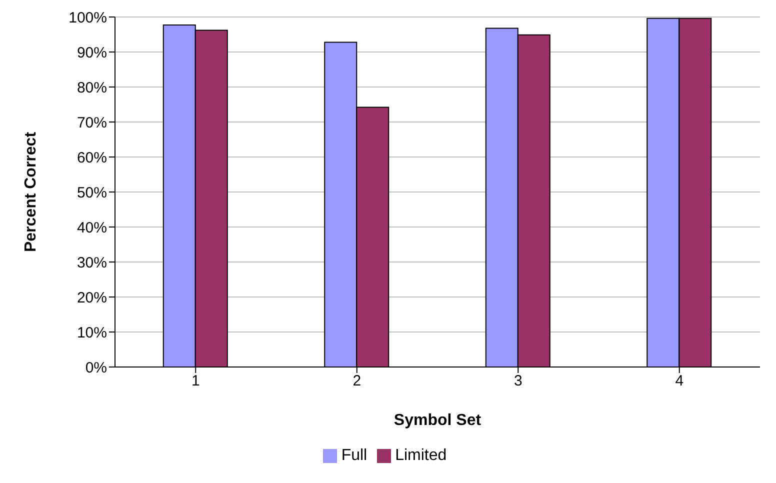  What do you see at coordinates (96, 367) in the screenshot?
I see `y-tick-label: 0%` at bounding box center [96, 367].